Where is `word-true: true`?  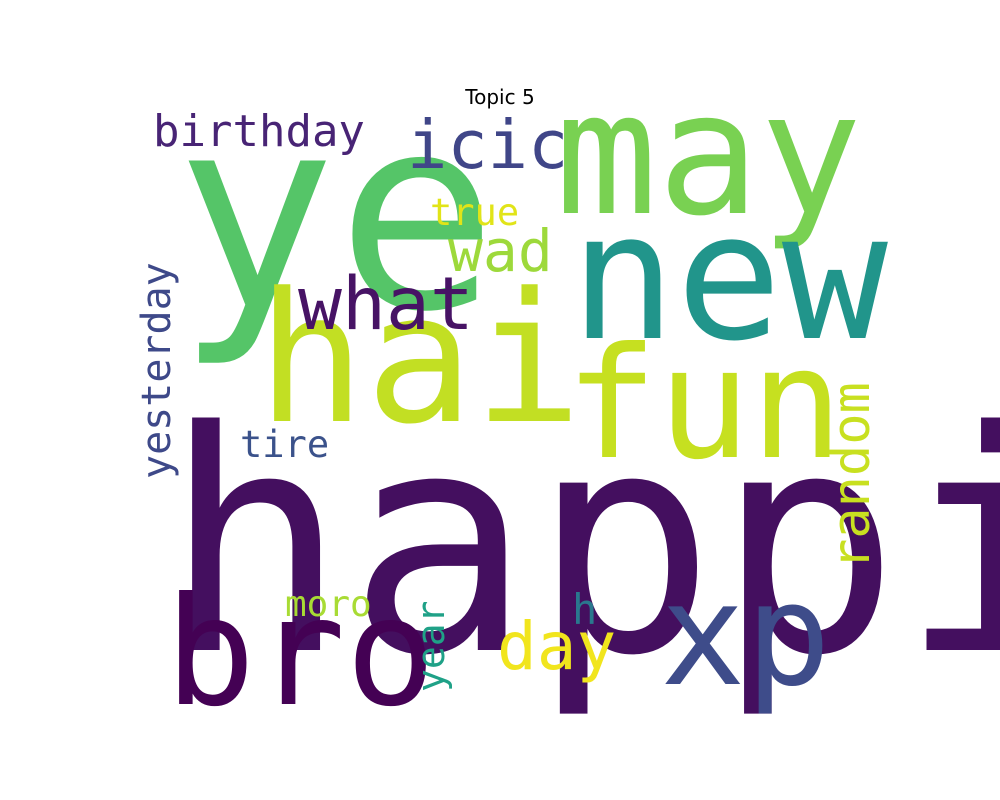
word-true: true is located at coordinates (475, 212).